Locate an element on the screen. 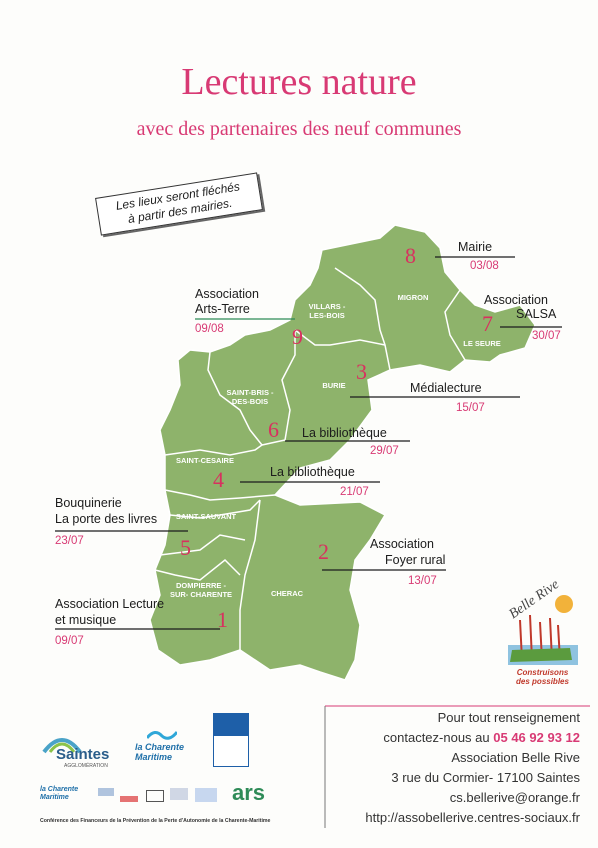 The width and height of the screenshot is (598, 848). phone-number: 05 46 92 93 12 is located at coordinates (536, 737).